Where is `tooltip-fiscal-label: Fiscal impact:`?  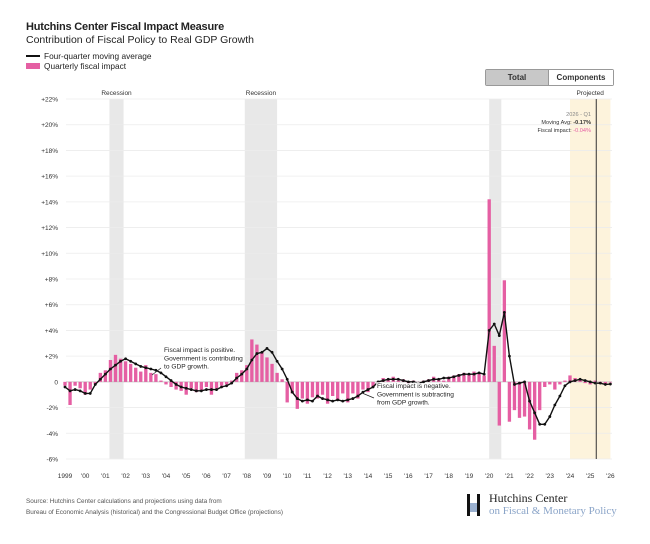 tooltip-fiscal-label: Fiscal impact: is located at coordinates (555, 131).